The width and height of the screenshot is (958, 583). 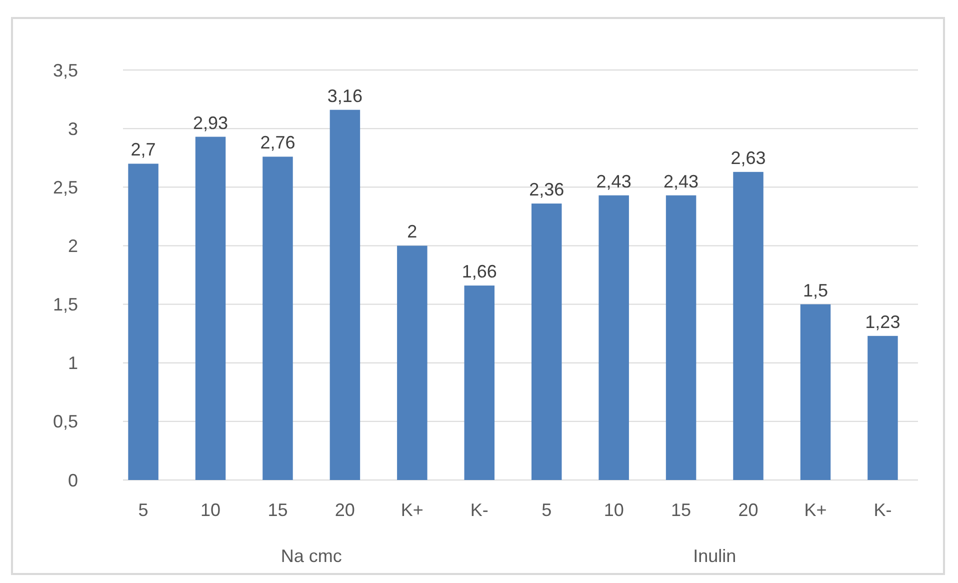 I want to click on y-tick-label: 1,5, so click(x=65, y=304).